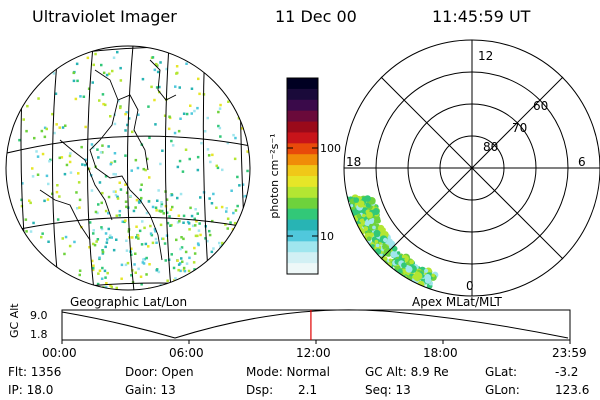  What do you see at coordinates (316, 16) in the screenshot?
I see `date-label: 11 Dec 00` at bounding box center [316, 16].